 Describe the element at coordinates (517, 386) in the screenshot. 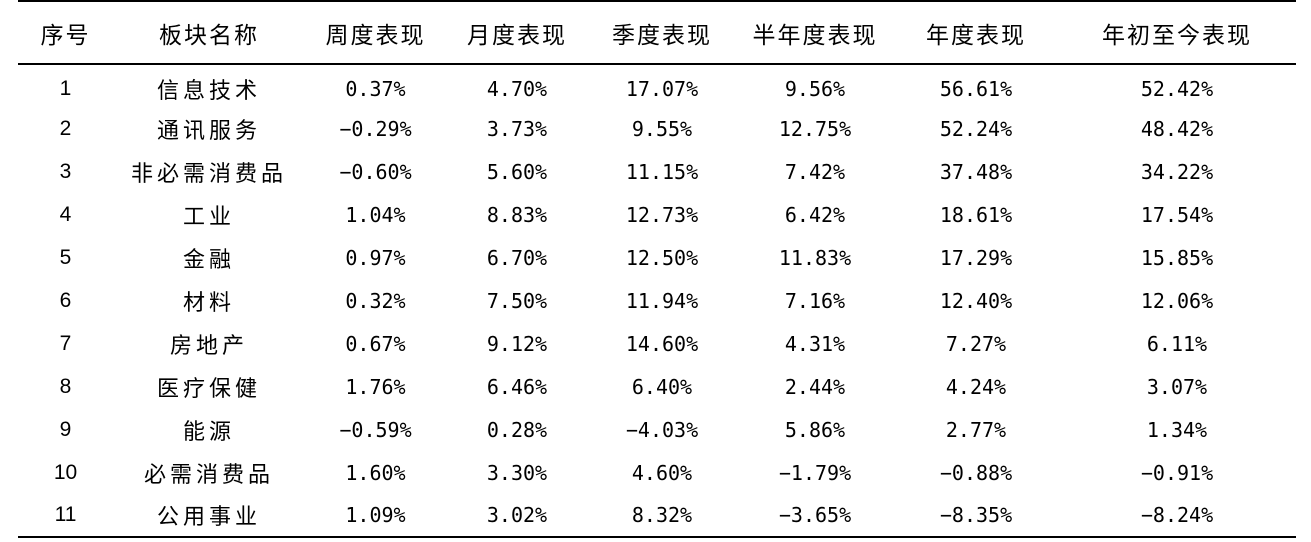

I see `cell-monthly: 6.46%` at that location.